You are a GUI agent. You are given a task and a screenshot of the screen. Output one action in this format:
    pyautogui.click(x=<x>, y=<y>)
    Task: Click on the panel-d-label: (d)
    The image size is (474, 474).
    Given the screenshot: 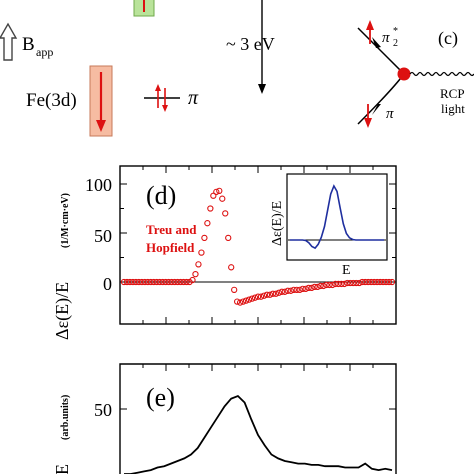 What is the action you would take?
    pyautogui.click(x=161, y=195)
    